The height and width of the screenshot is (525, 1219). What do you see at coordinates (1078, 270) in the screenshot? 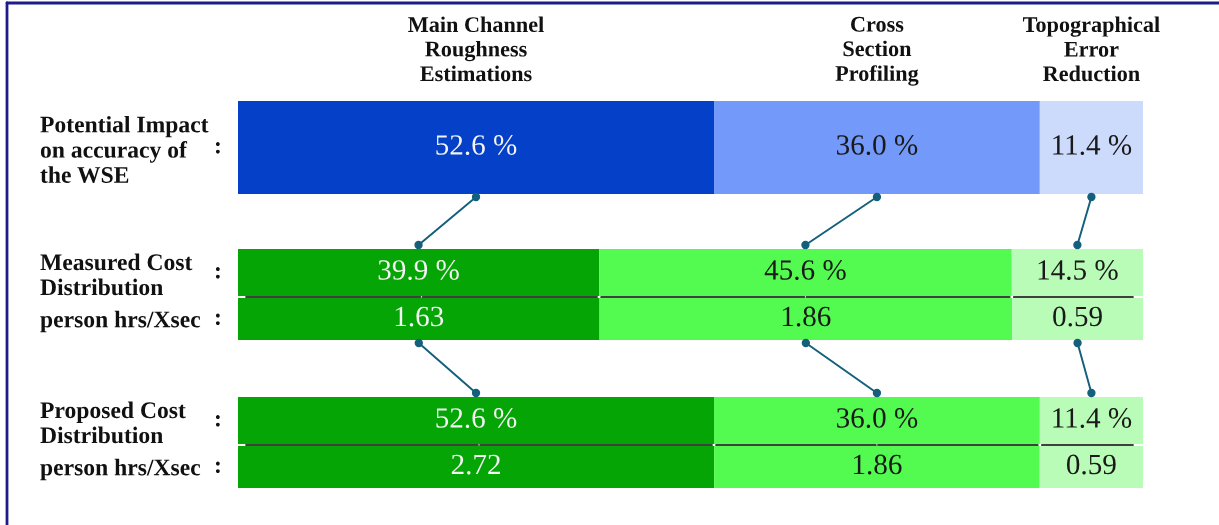
I see `data-label: 14.5 %` at bounding box center [1078, 270].